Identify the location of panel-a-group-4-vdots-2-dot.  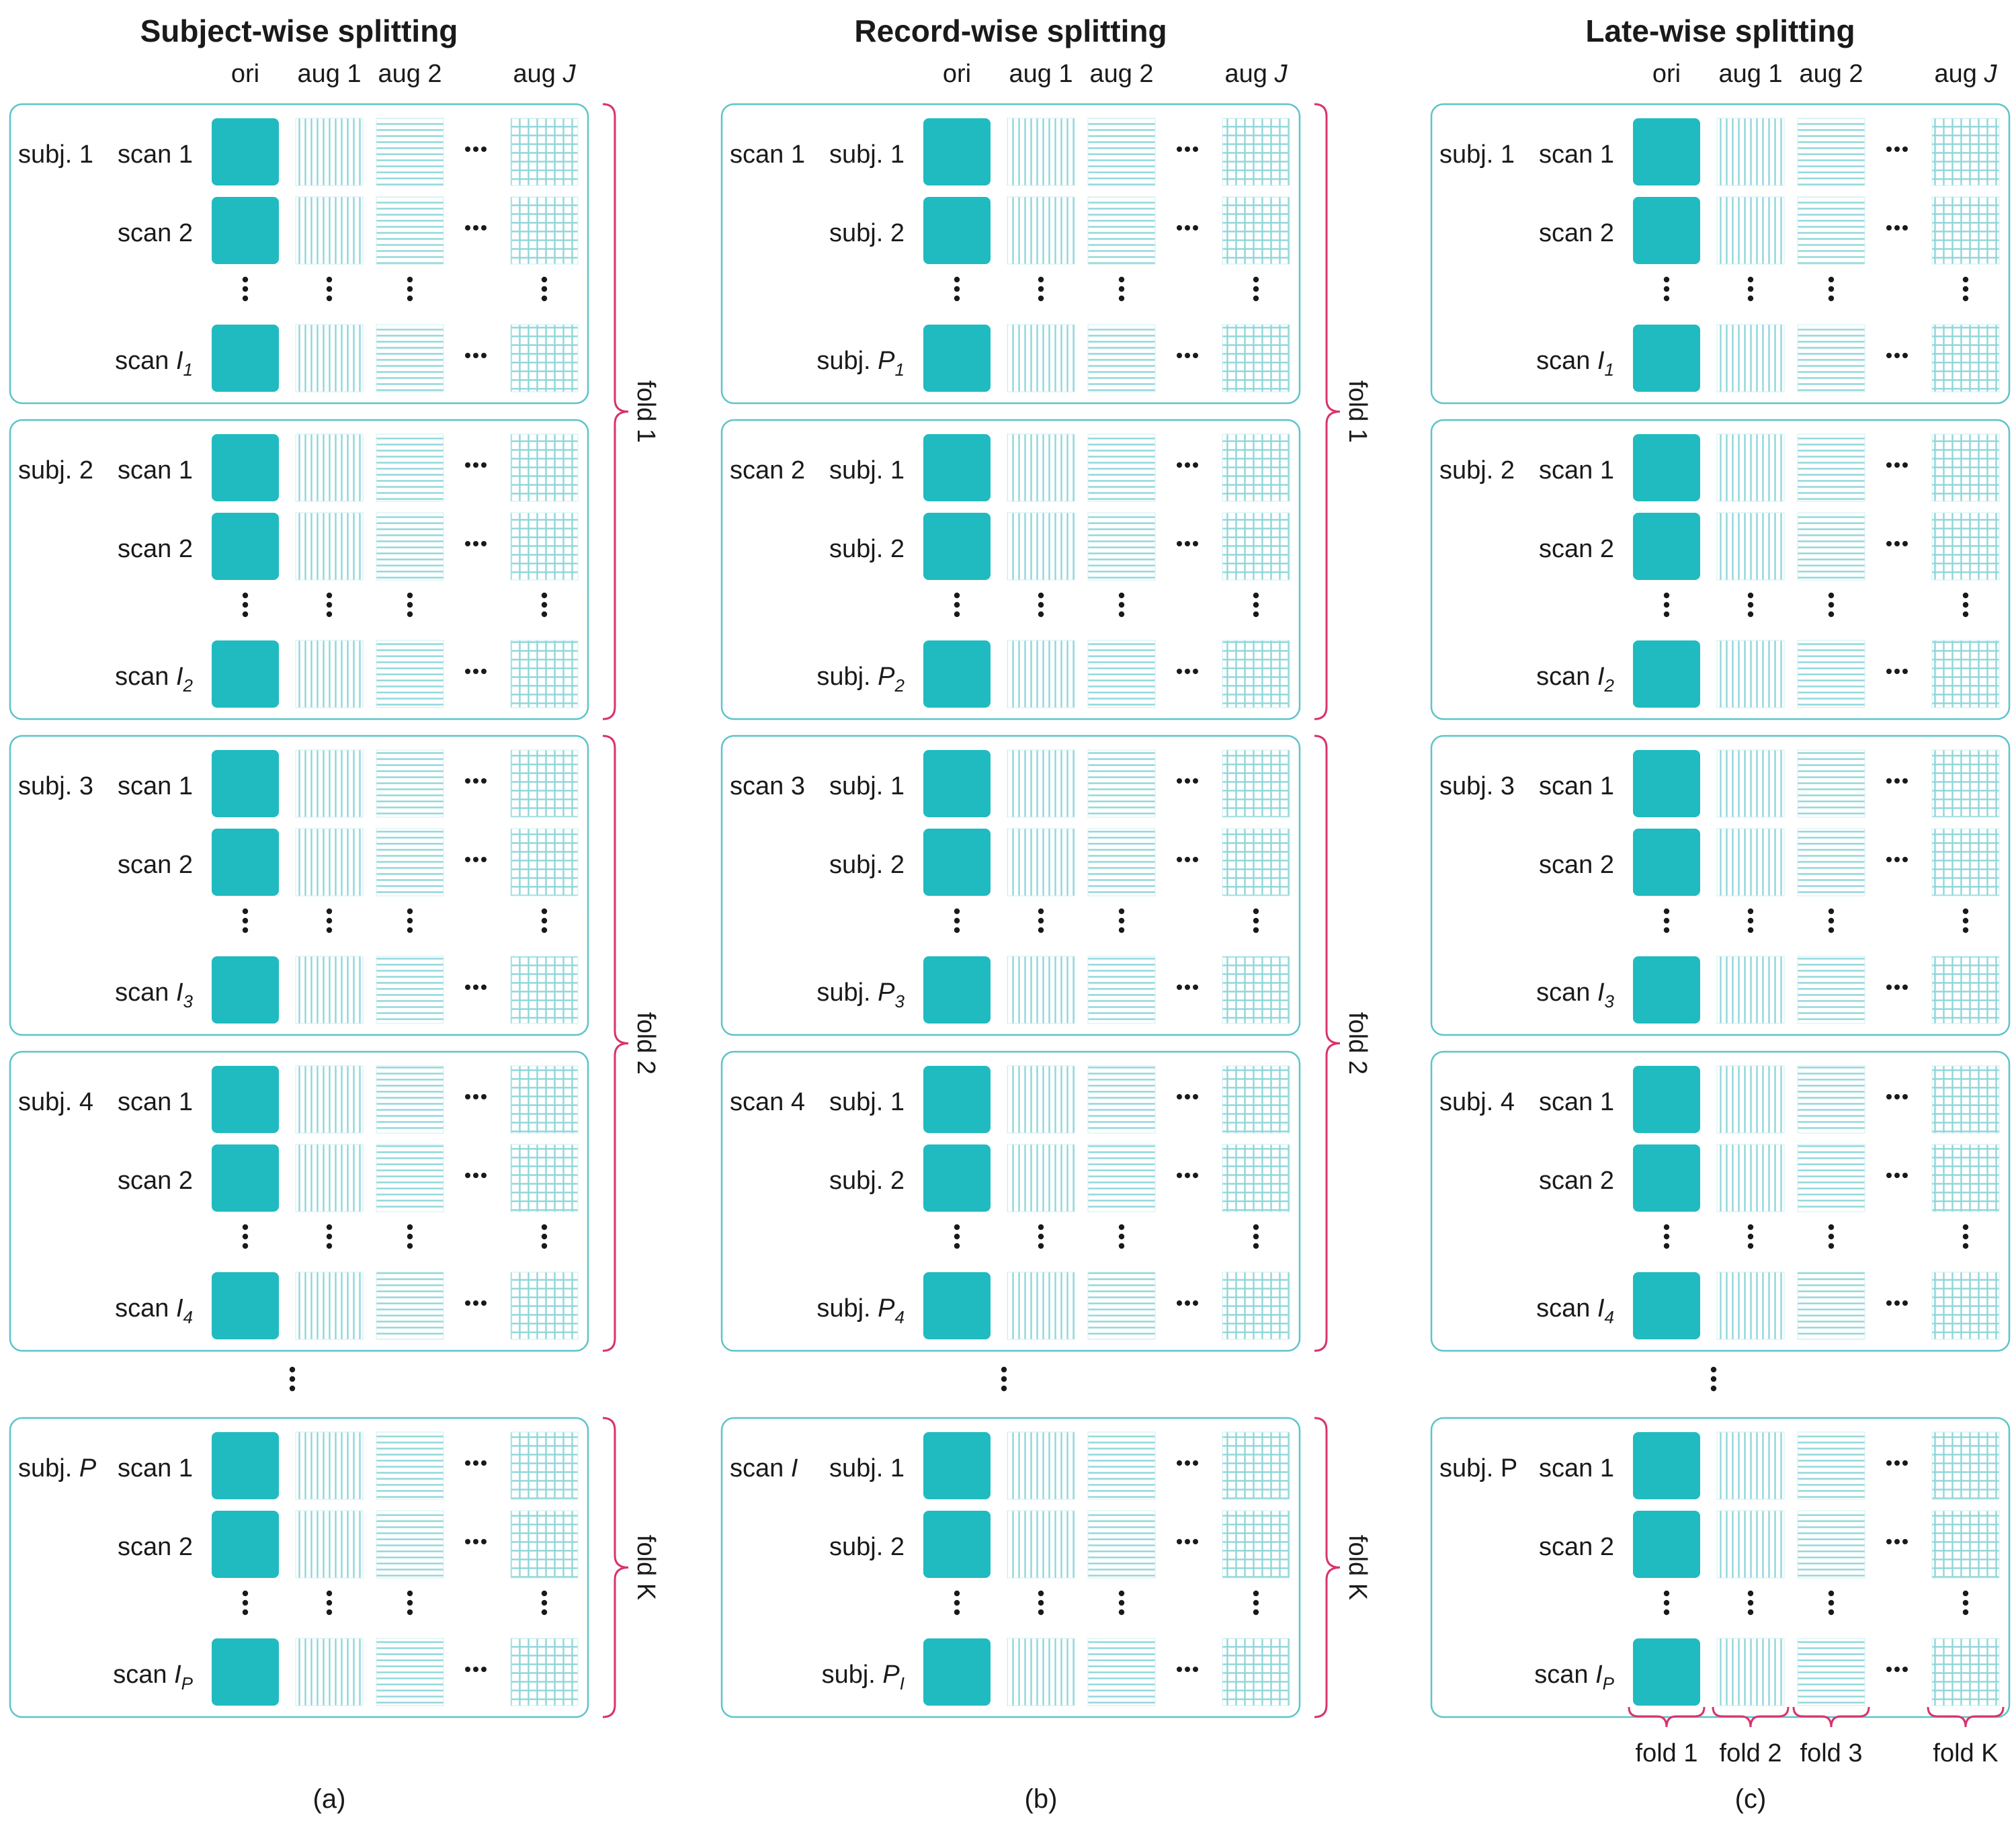
(410, 1246).